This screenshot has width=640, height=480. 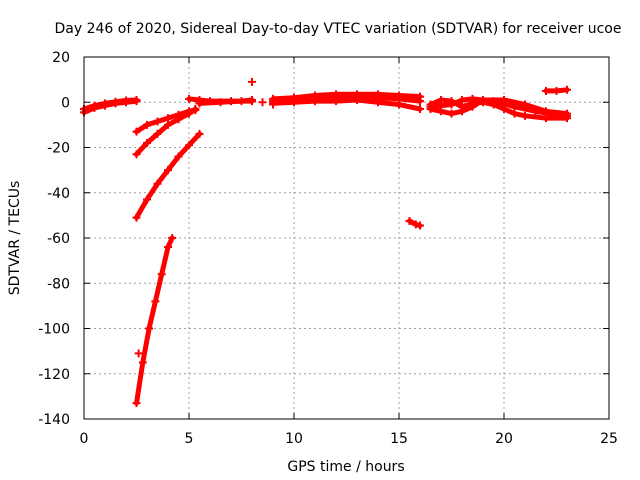 I want to click on y-axis-label: SDTVAR / TECUs, so click(x=15, y=238).